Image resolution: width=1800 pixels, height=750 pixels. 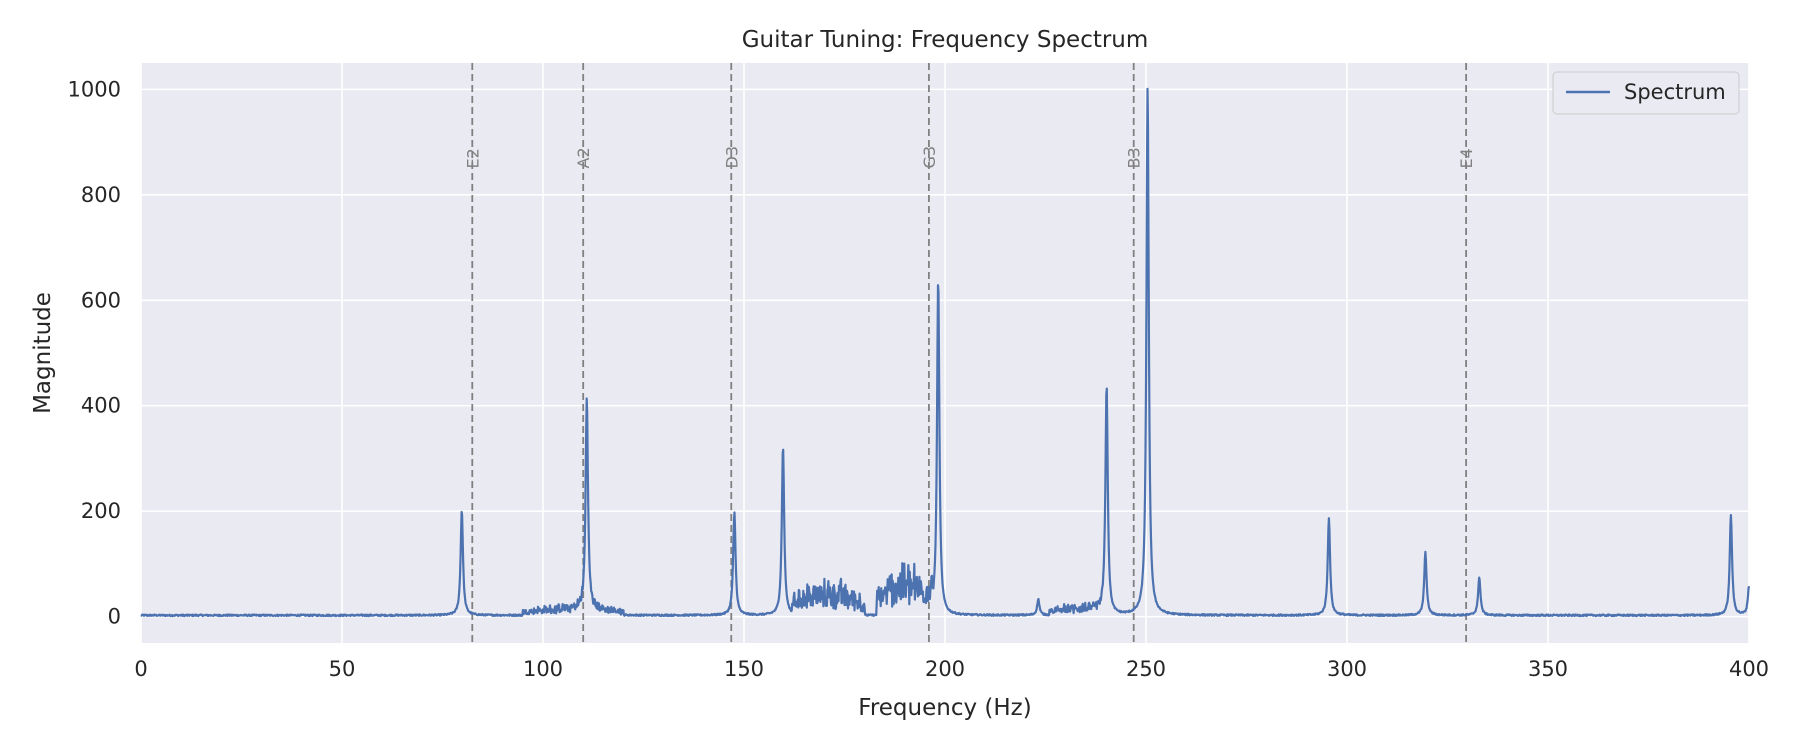 What do you see at coordinates (101, 406) in the screenshot?
I see `y-tick-label: 400` at bounding box center [101, 406].